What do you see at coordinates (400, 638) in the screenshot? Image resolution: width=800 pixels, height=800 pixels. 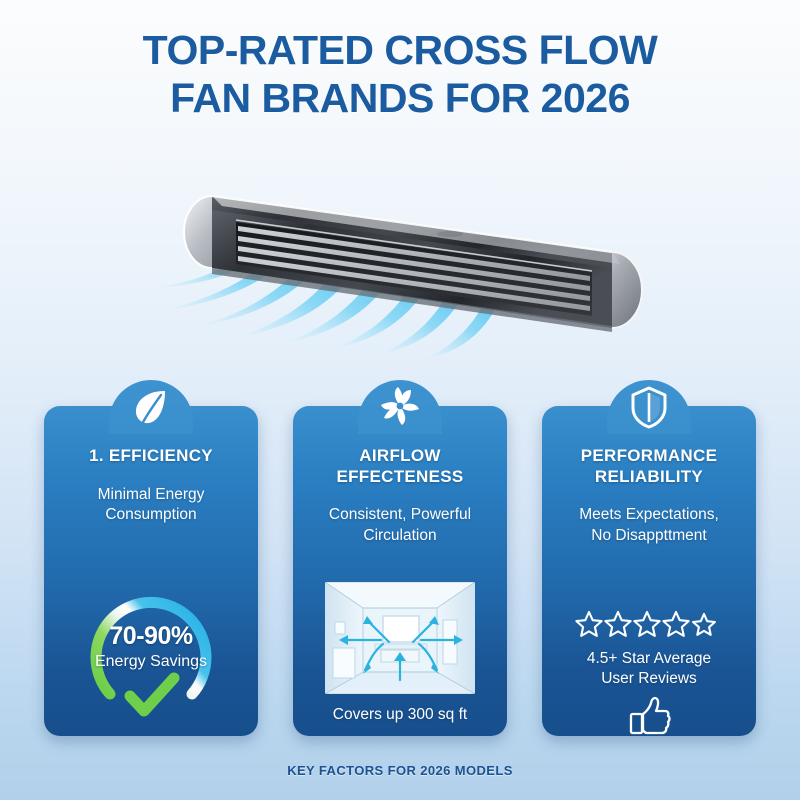 I see `room-airflow-diagram` at bounding box center [400, 638].